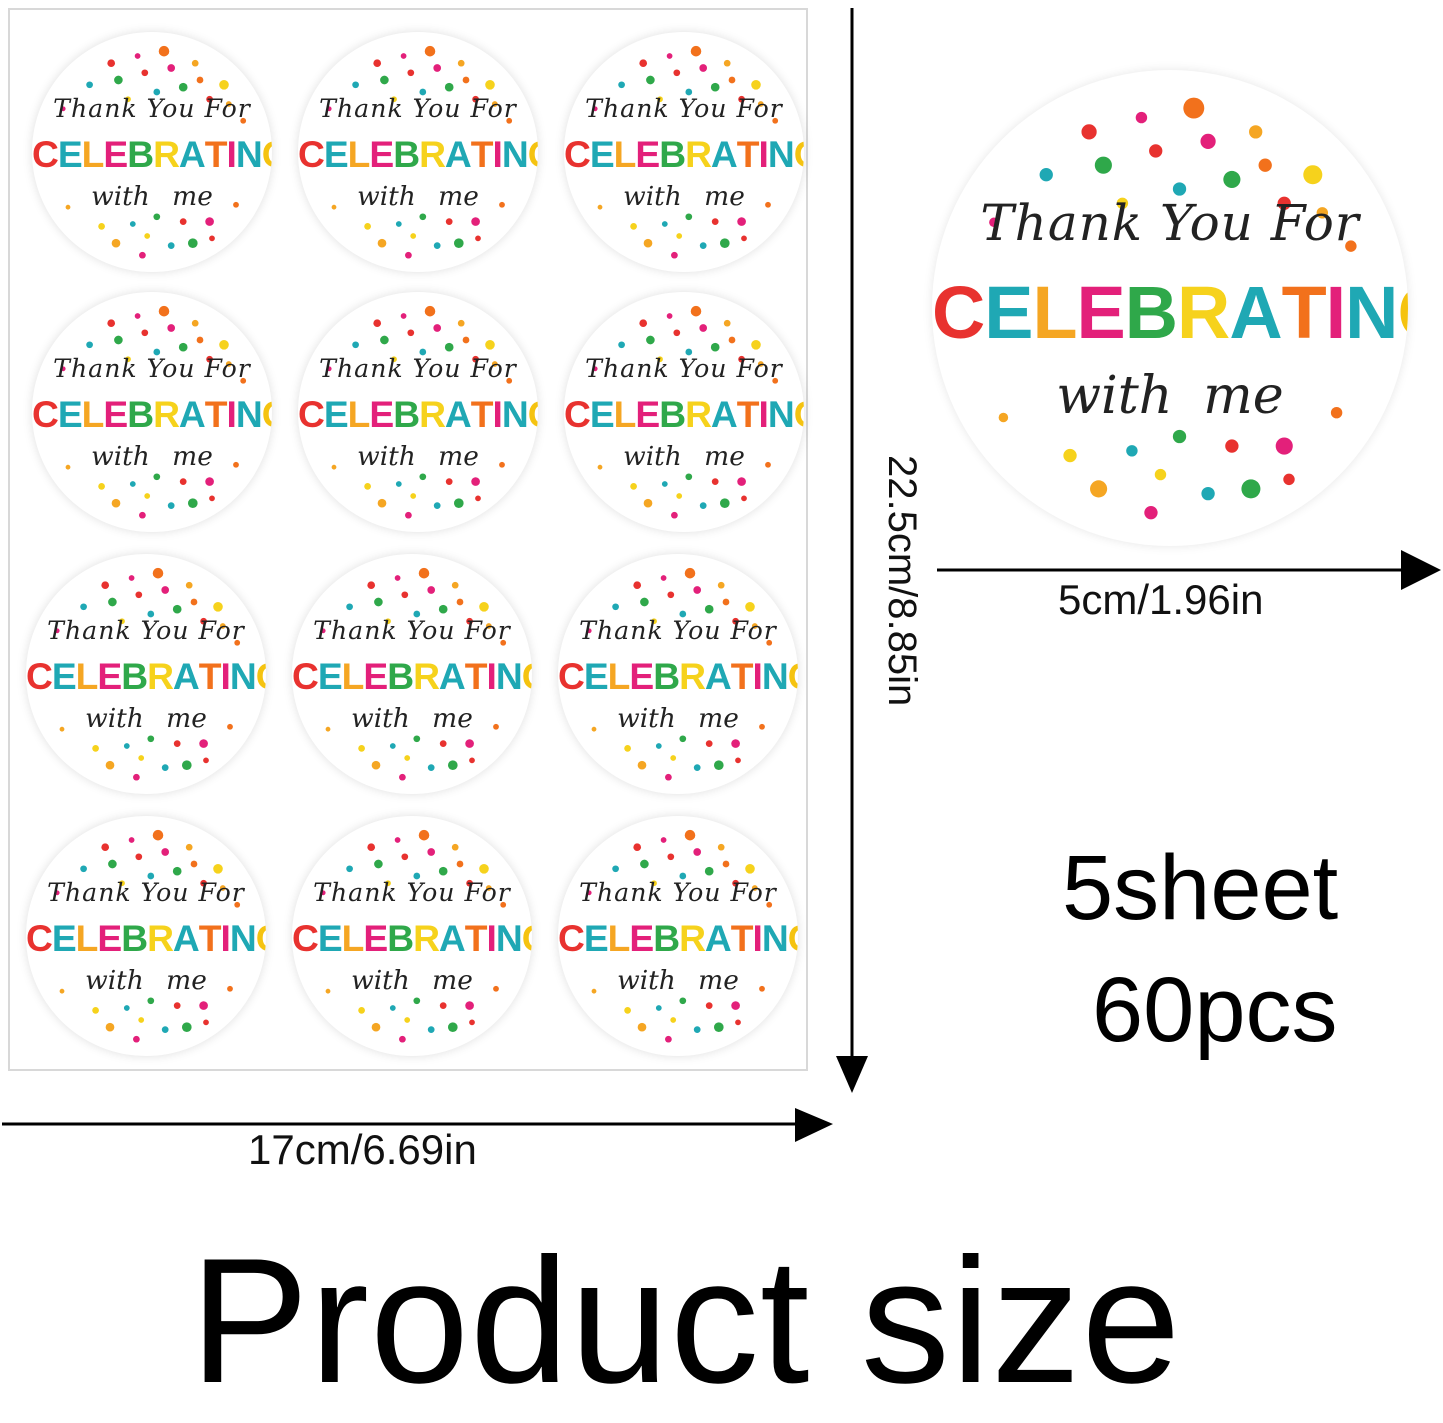 This screenshot has width=1443, height=1423. Describe the element at coordinates (417, 1125) in the screenshot. I see `width-arrow` at that location.